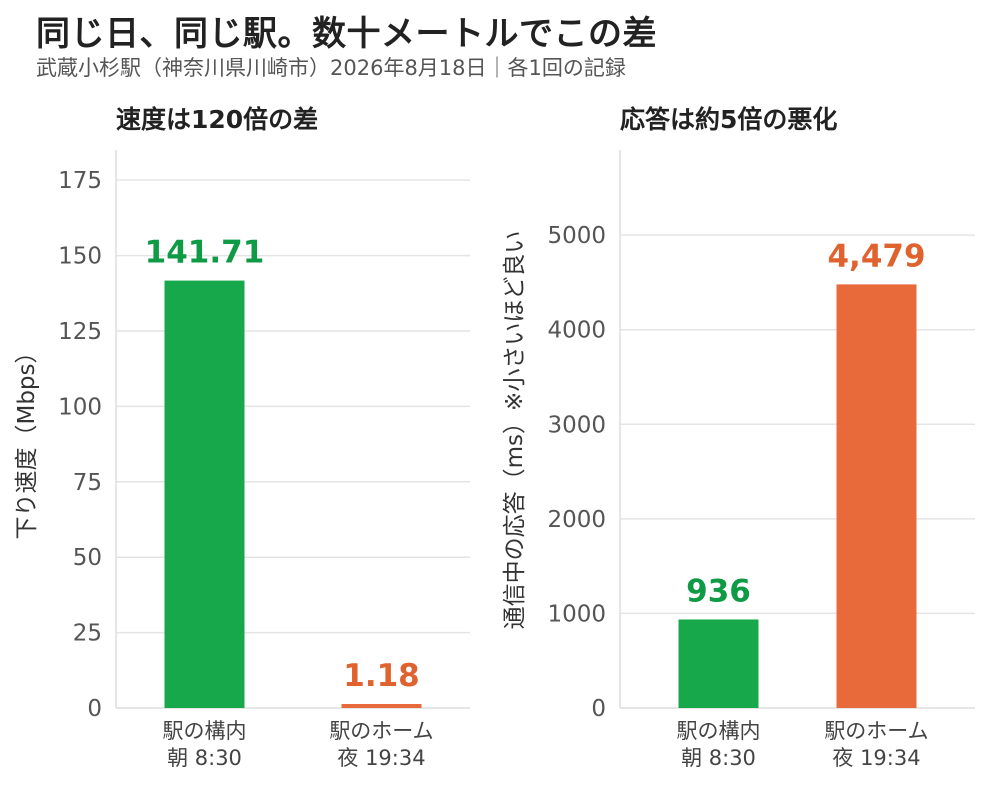  Describe the element at coordinates (87, 634) in the screenshot. I see `speed-y-tick-label: 25` at that location.